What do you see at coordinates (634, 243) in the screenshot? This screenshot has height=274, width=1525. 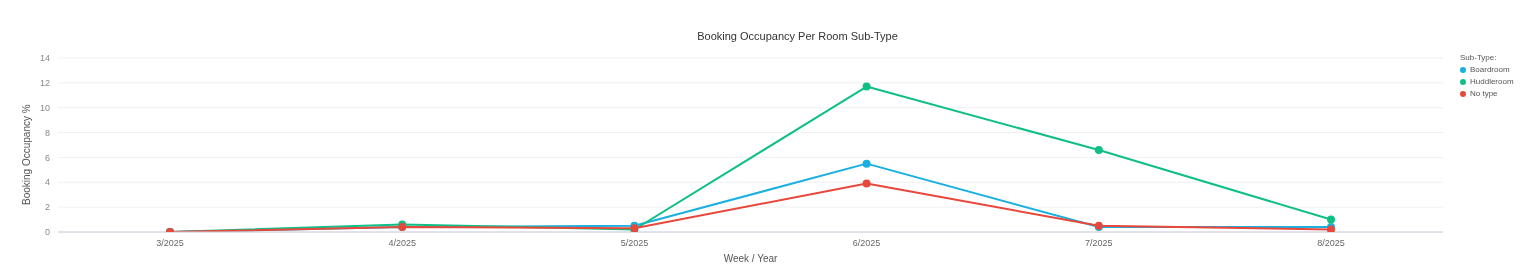 I see `x-tick-label: 5/2025` at bounding box center [634, 243].